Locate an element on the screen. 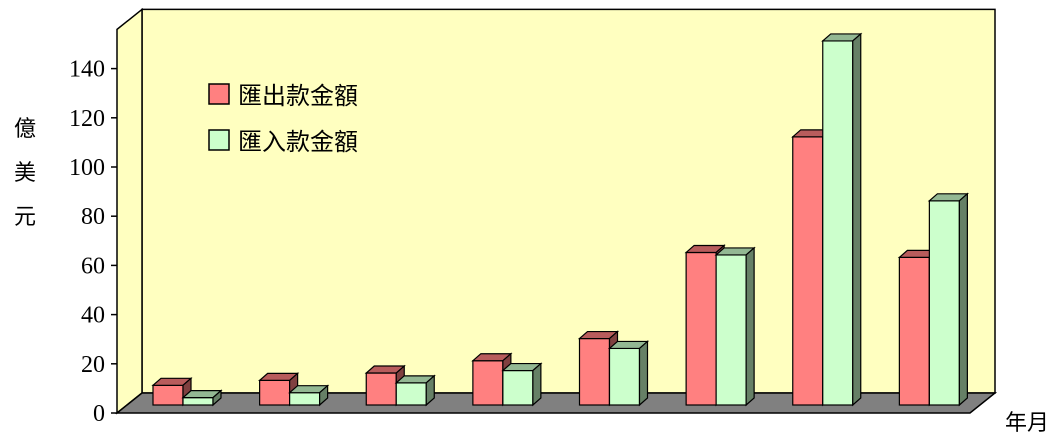 This screenshot has width=1064, height=434. y-tick-label: 140 is located at coordinates (87, 70).